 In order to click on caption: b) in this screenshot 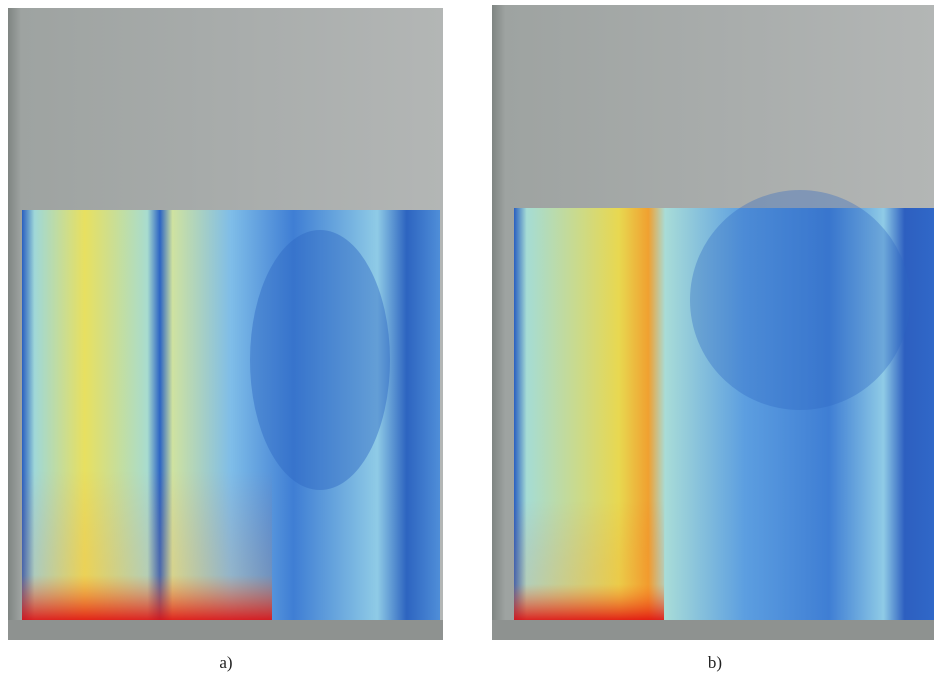, I will do `click(715, 662)`.